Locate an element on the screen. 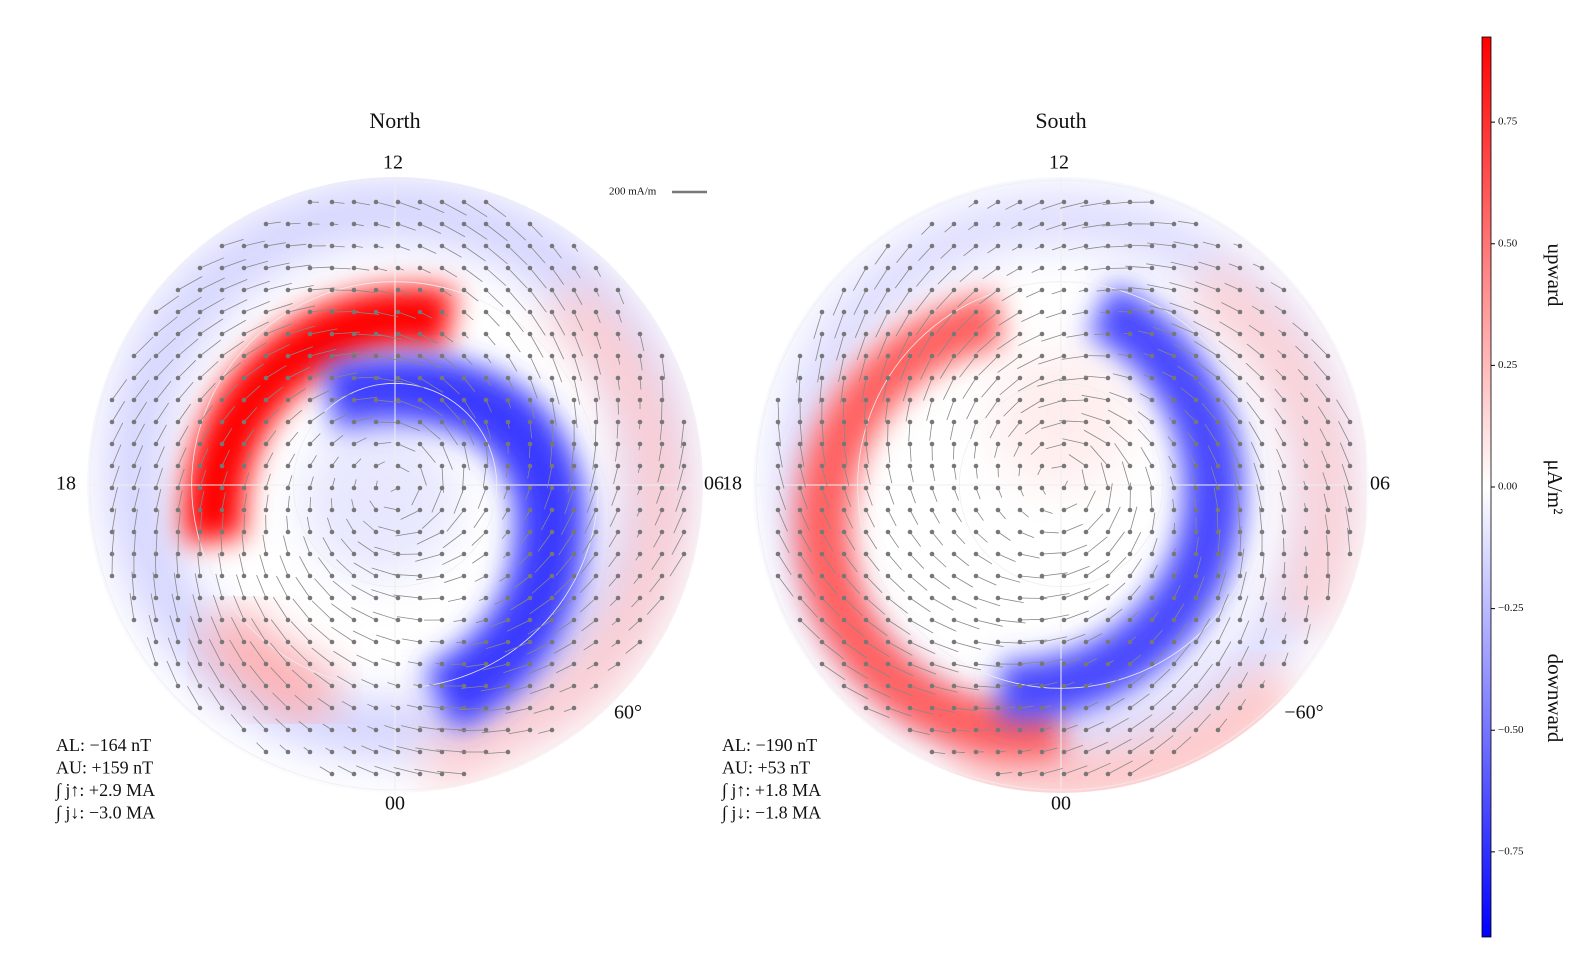 The width and height of the screenshot is (1578, 976). colorbar is located at coordinates (1486, 487).